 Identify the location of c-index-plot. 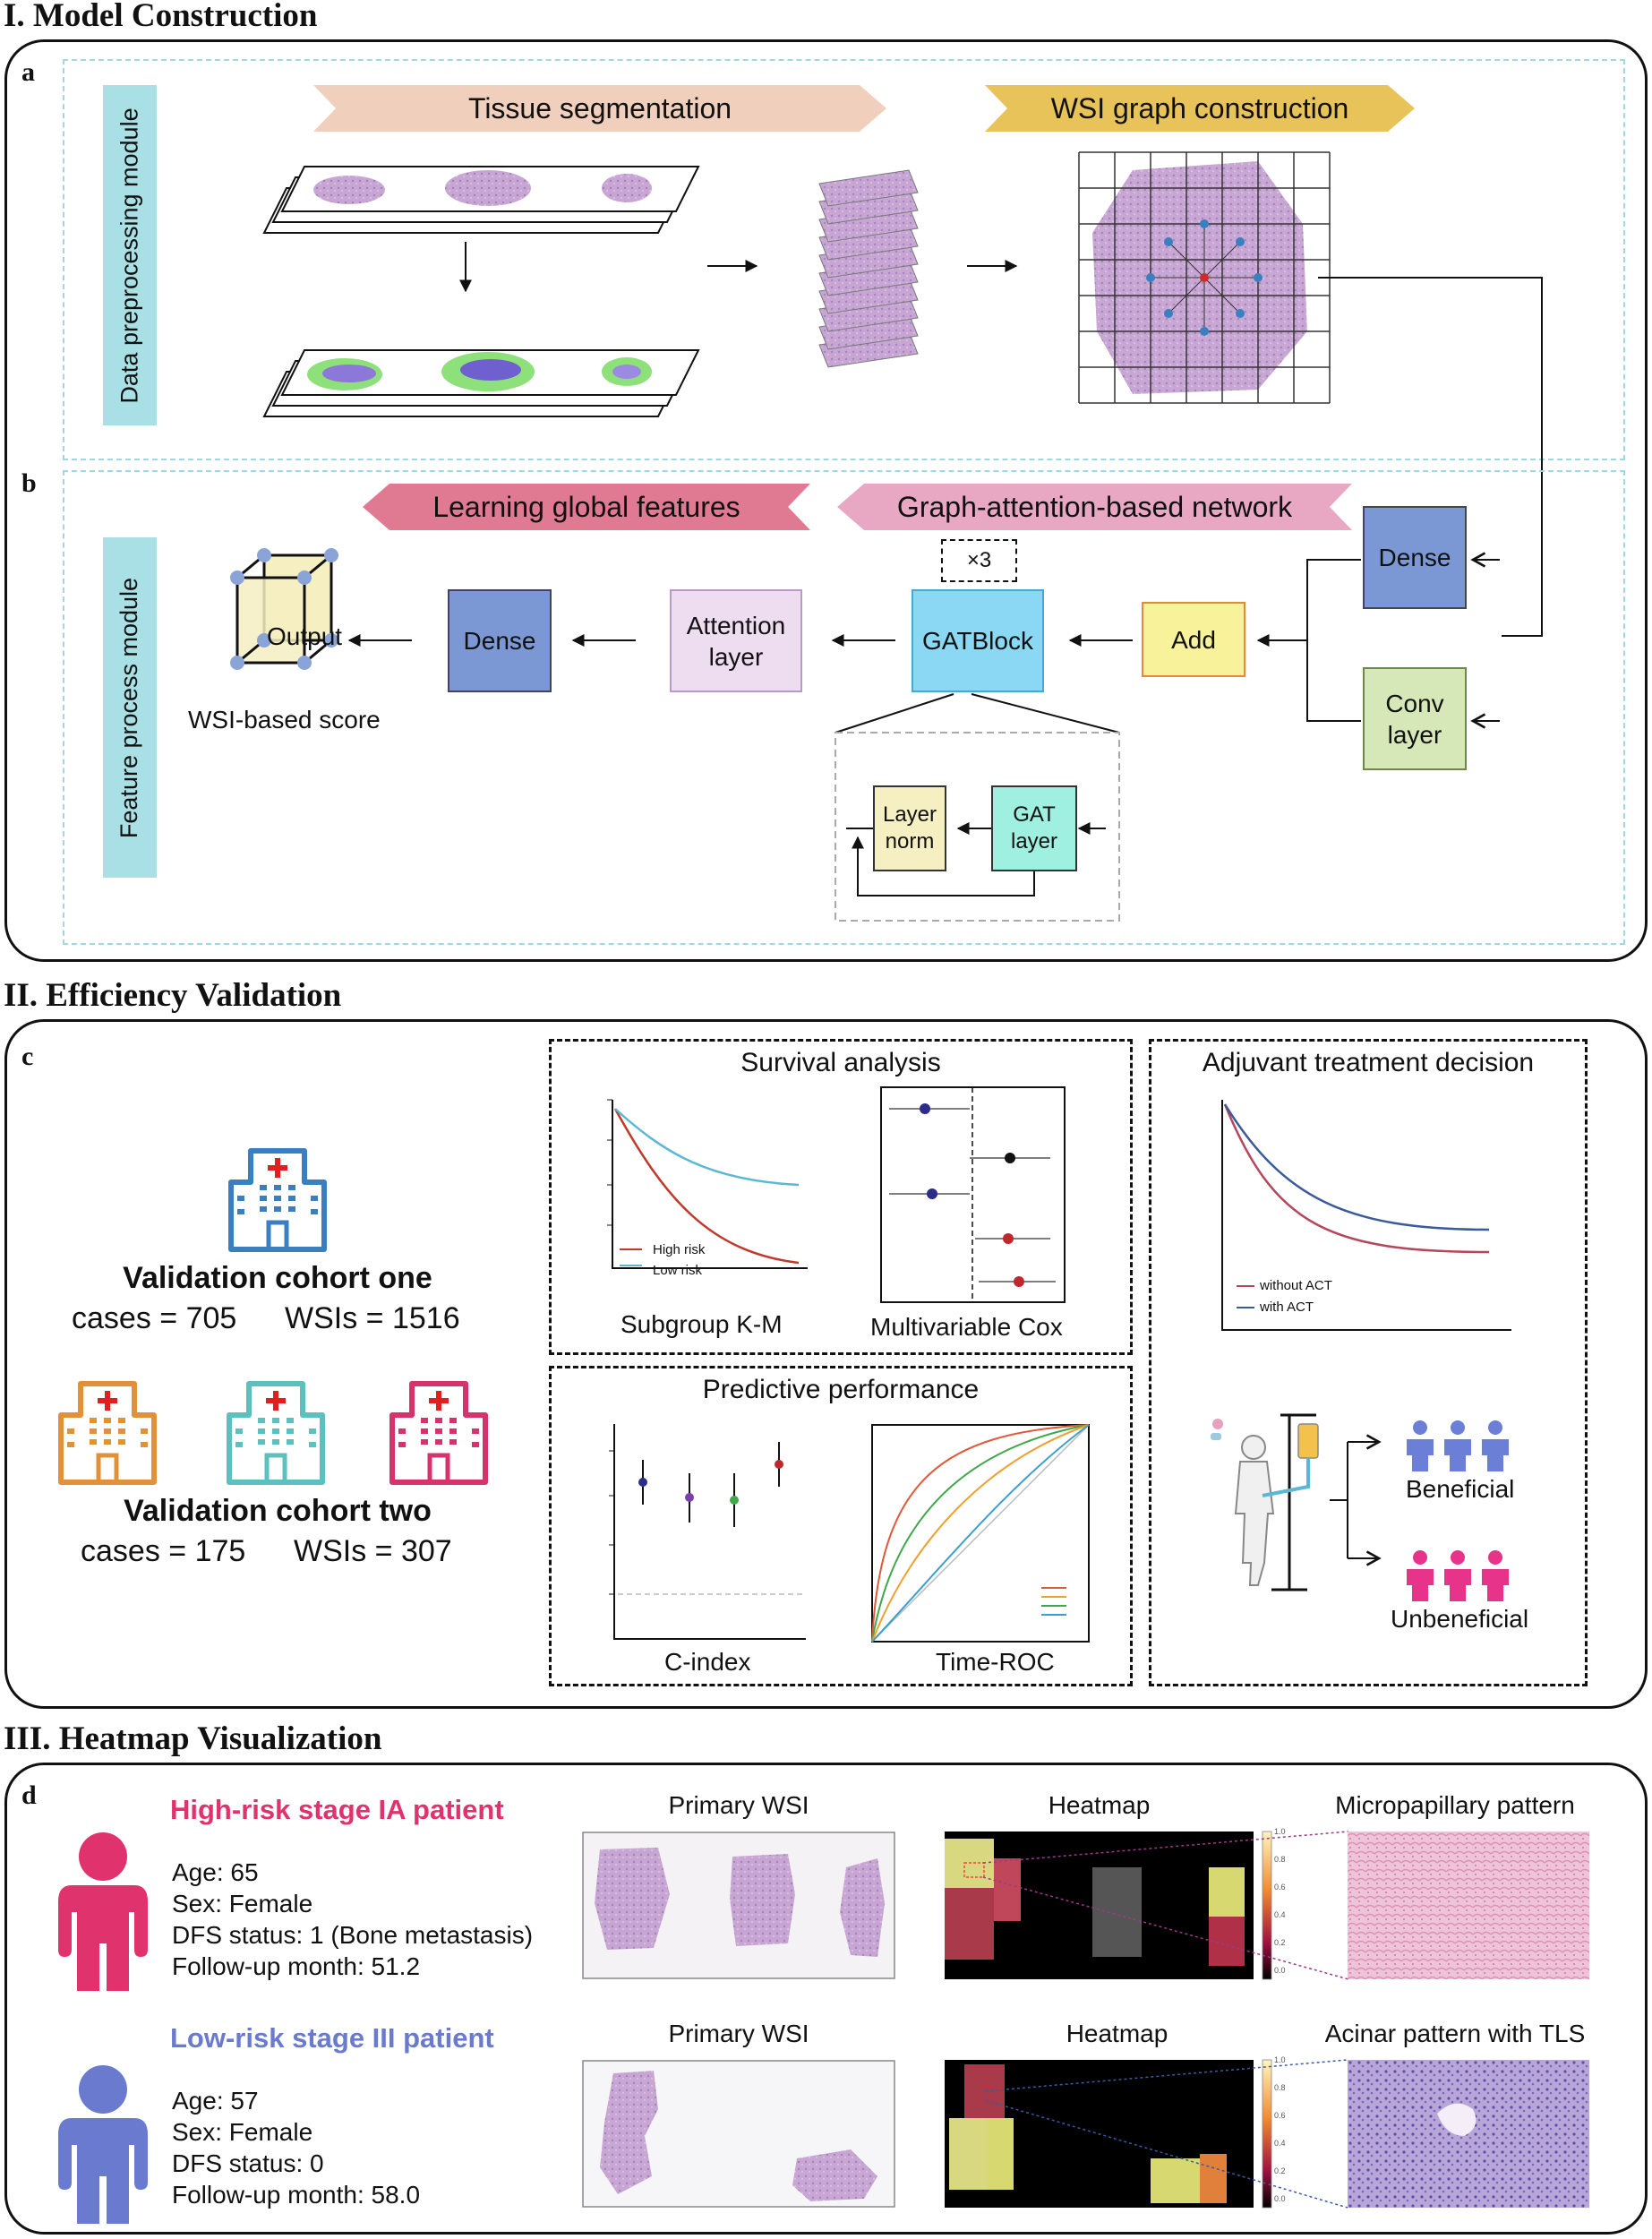
(707, 1532).